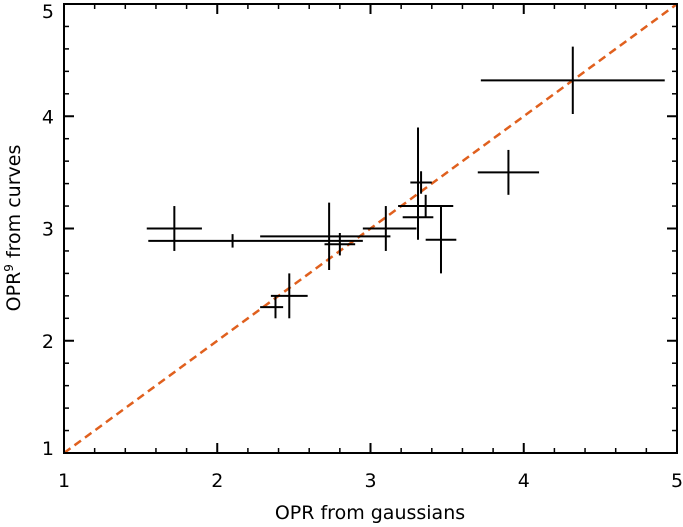  Describe the element at coordinates (14, 292) in the screenshot. I see `y-axis-label-main: OPR` at that location.